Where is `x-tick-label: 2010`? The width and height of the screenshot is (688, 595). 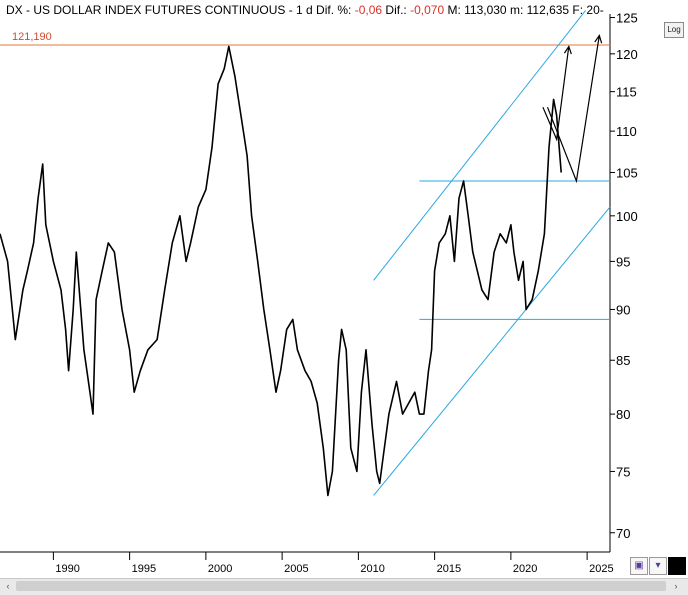
x-tick-label: 2010 is located at coordinates (372, 569).